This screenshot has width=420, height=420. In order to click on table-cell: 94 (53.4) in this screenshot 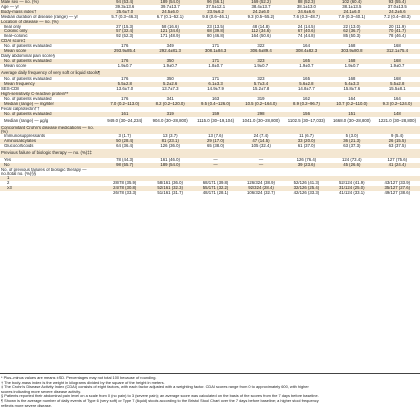, I will do `click(125, 2)`.